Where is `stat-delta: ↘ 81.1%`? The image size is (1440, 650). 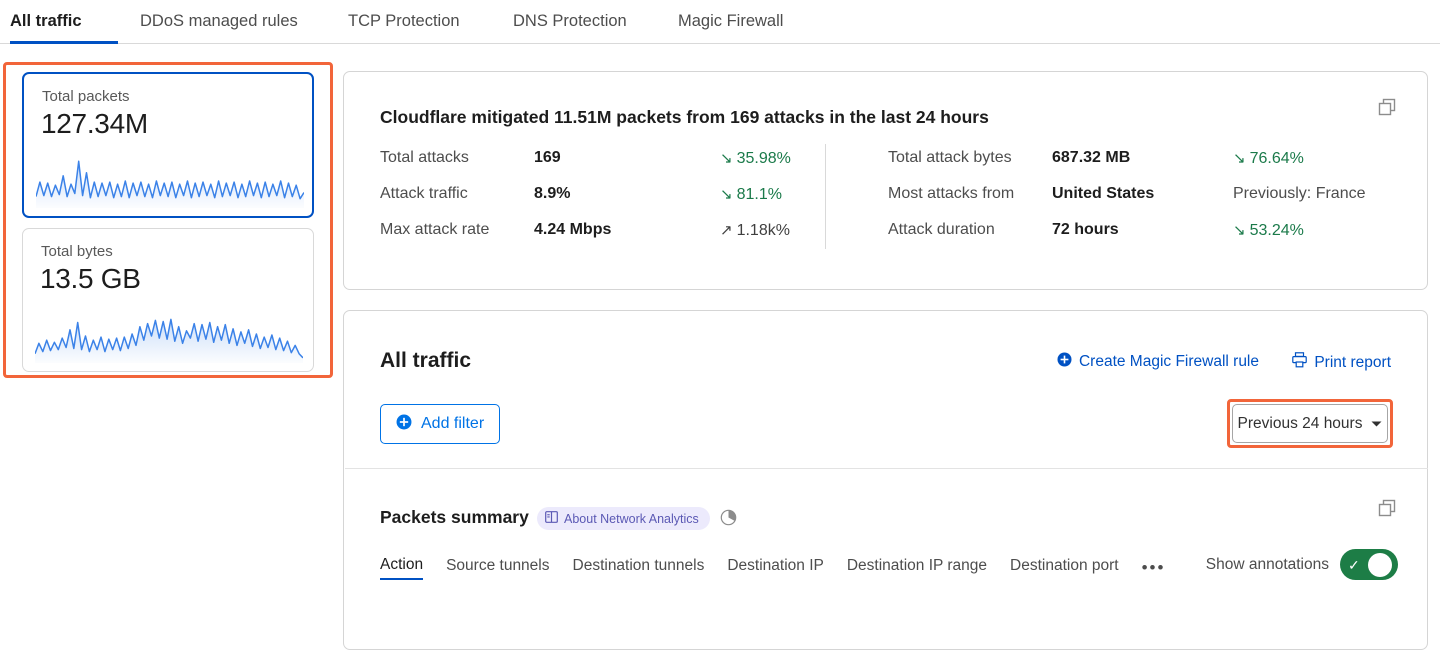
stat-delta: ↘ 81.1% is located at coordinates (751, 194).